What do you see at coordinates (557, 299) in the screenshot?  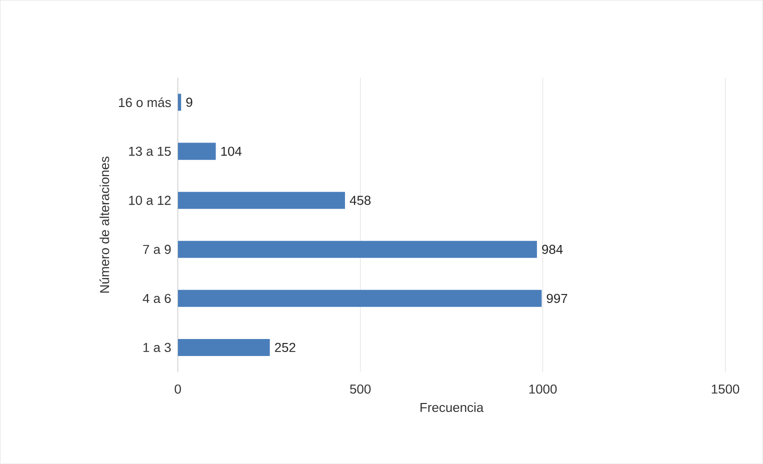 I see `data-label: 997` at bounding box center [557, 299].